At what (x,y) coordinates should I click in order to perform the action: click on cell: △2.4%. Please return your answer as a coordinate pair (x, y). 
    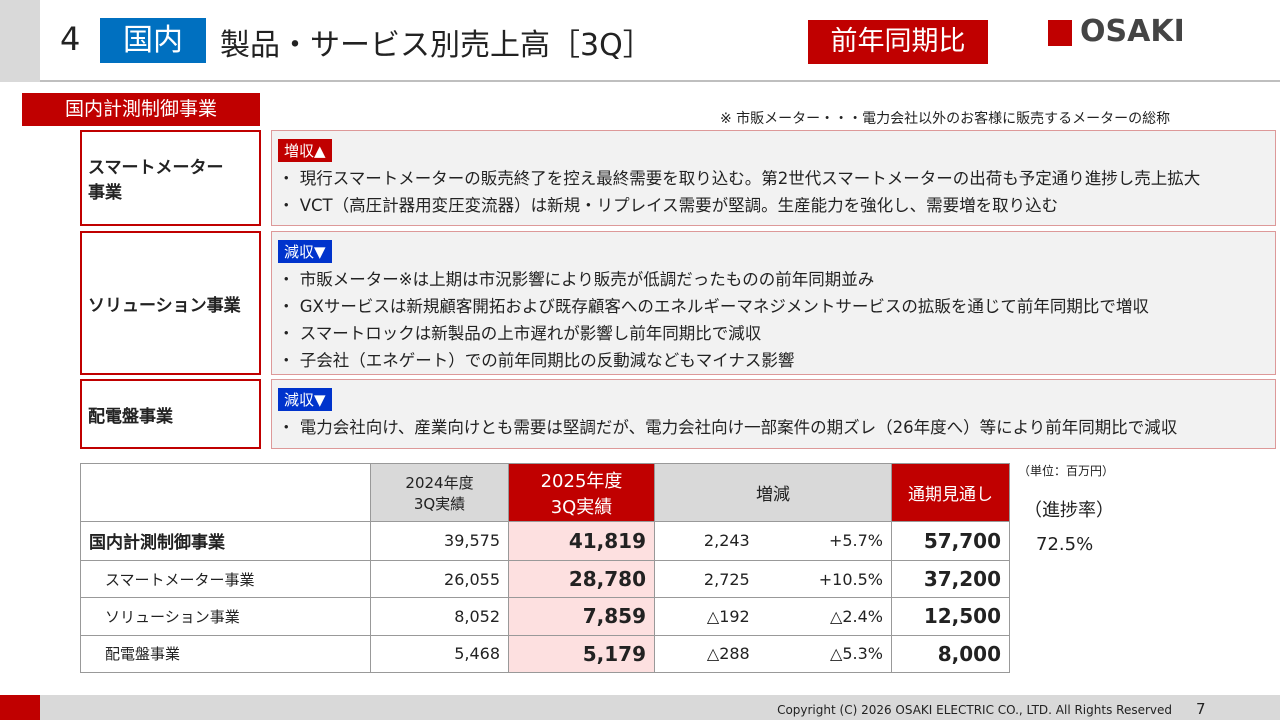
    Looking at the image, I should click on (824, 616).